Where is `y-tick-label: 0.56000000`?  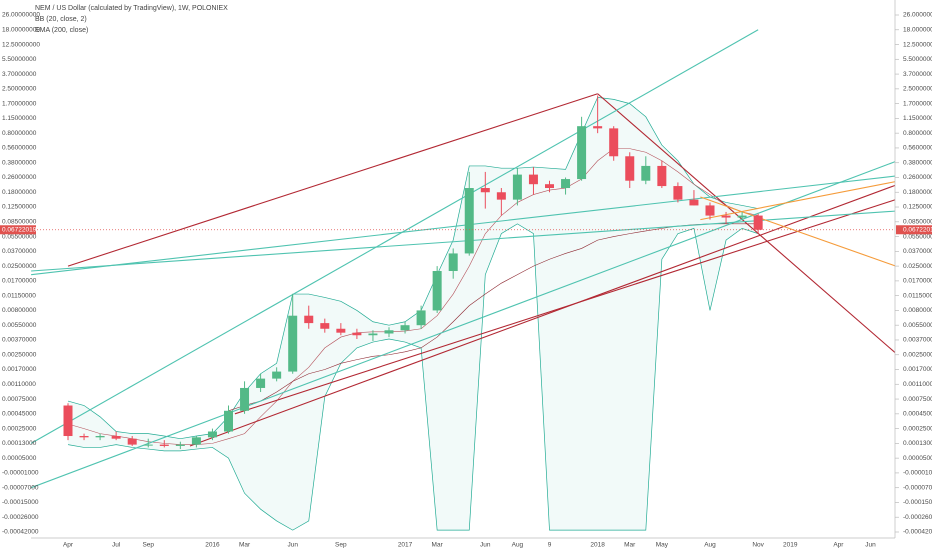 y-tick-label: 0.56000000 is located at coordinates (917, 148).